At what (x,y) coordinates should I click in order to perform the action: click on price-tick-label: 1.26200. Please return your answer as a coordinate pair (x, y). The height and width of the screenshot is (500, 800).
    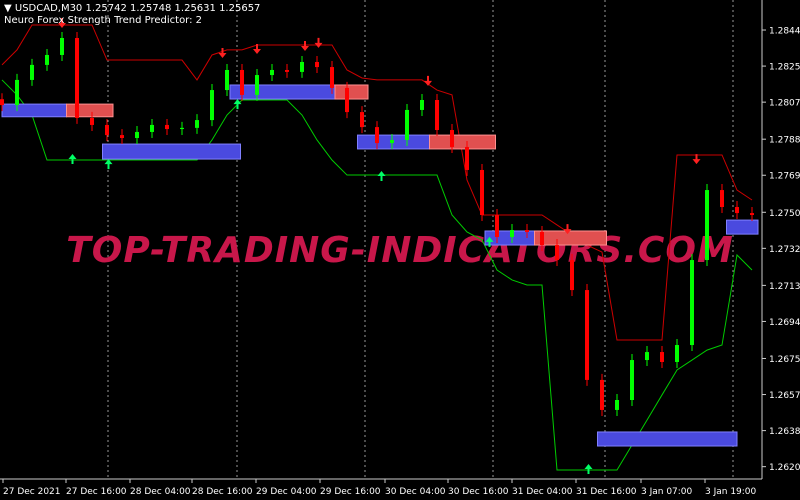
    Looking at the image, I should click on (784, 468).